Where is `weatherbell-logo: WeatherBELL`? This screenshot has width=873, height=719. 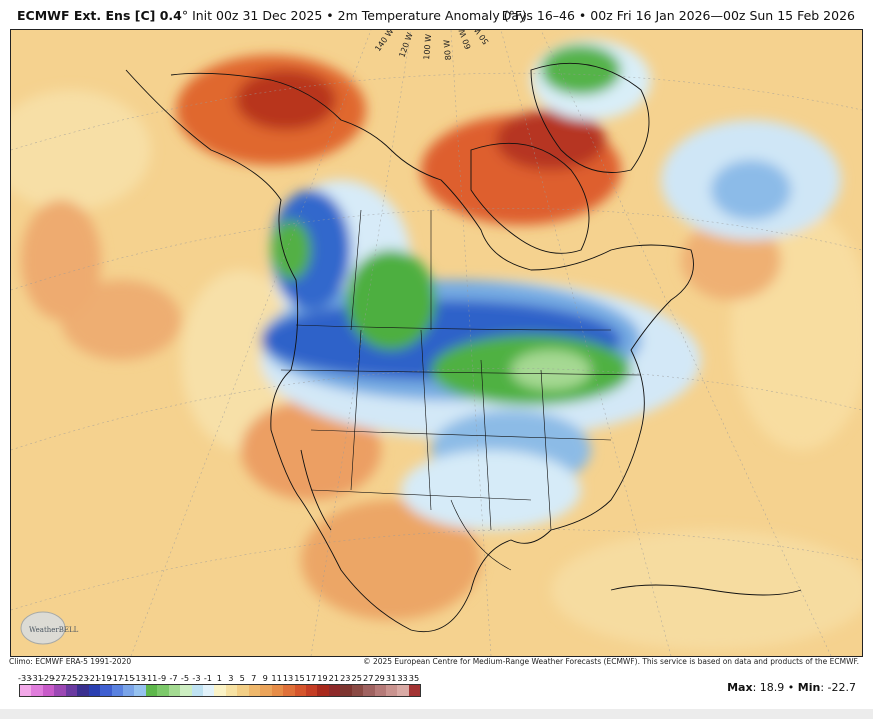
weatherbell-logo: WeatherBELL is located at coordinates (49, 628).